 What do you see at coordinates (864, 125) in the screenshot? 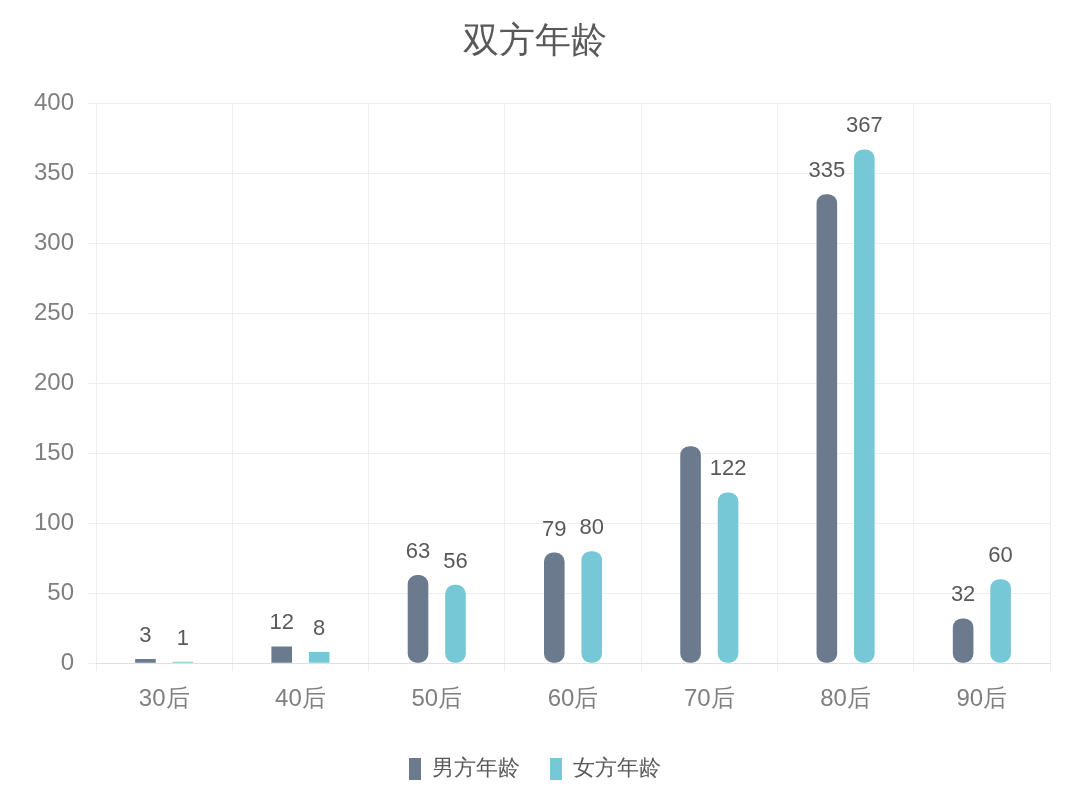
I see `data-label: 367` at bounding box center [864, 125].